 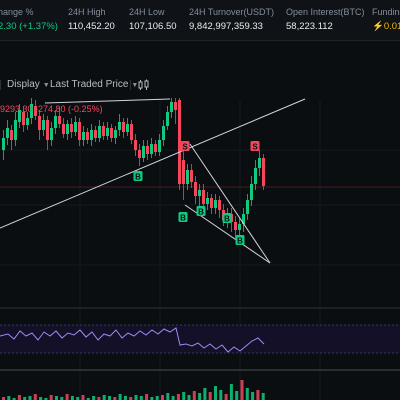 I want to click on indicator-button, so click(x=144, y=86).